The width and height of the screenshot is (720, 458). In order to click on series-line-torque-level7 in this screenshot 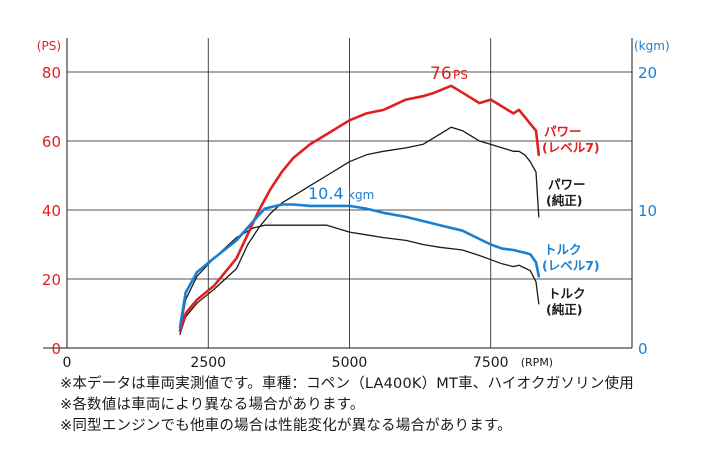, I will do `click(359, 266)`.